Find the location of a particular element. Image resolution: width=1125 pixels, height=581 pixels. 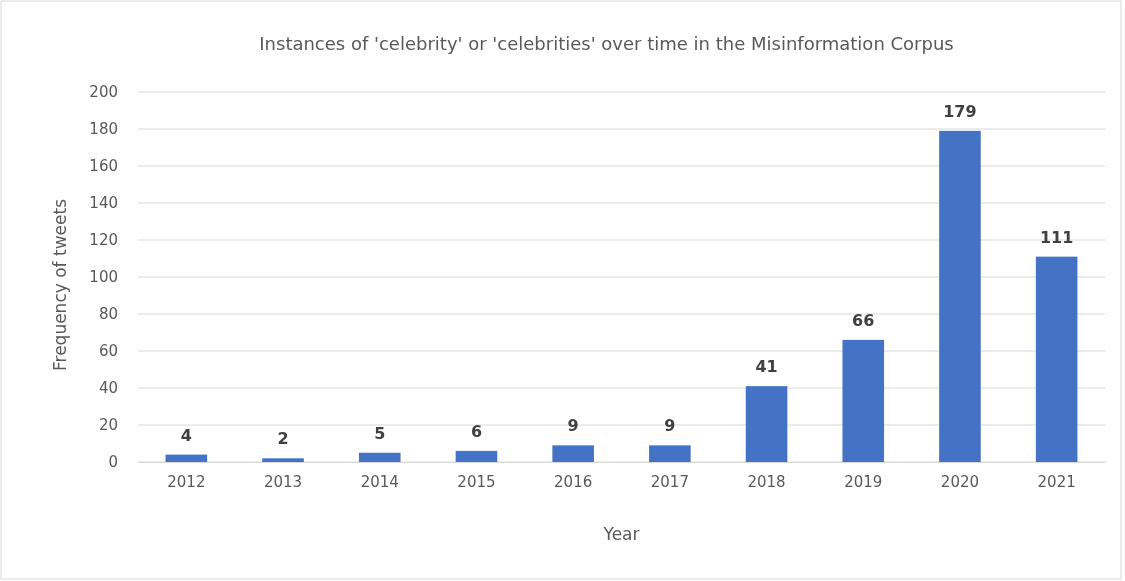

data-label: 41 is located at coordinates (766, 367).